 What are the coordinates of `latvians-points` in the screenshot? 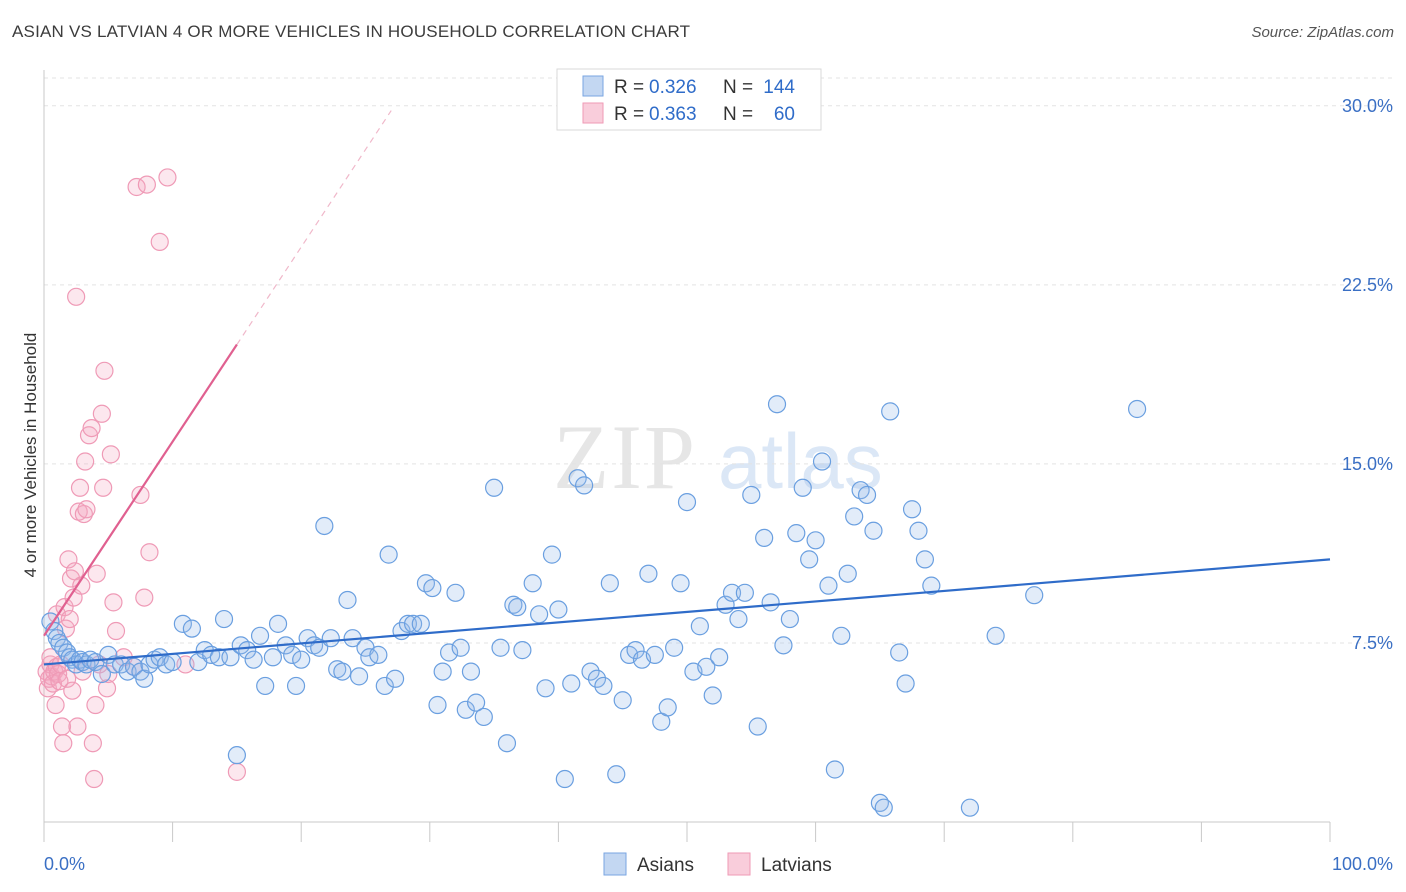 It's located at (141, 478).